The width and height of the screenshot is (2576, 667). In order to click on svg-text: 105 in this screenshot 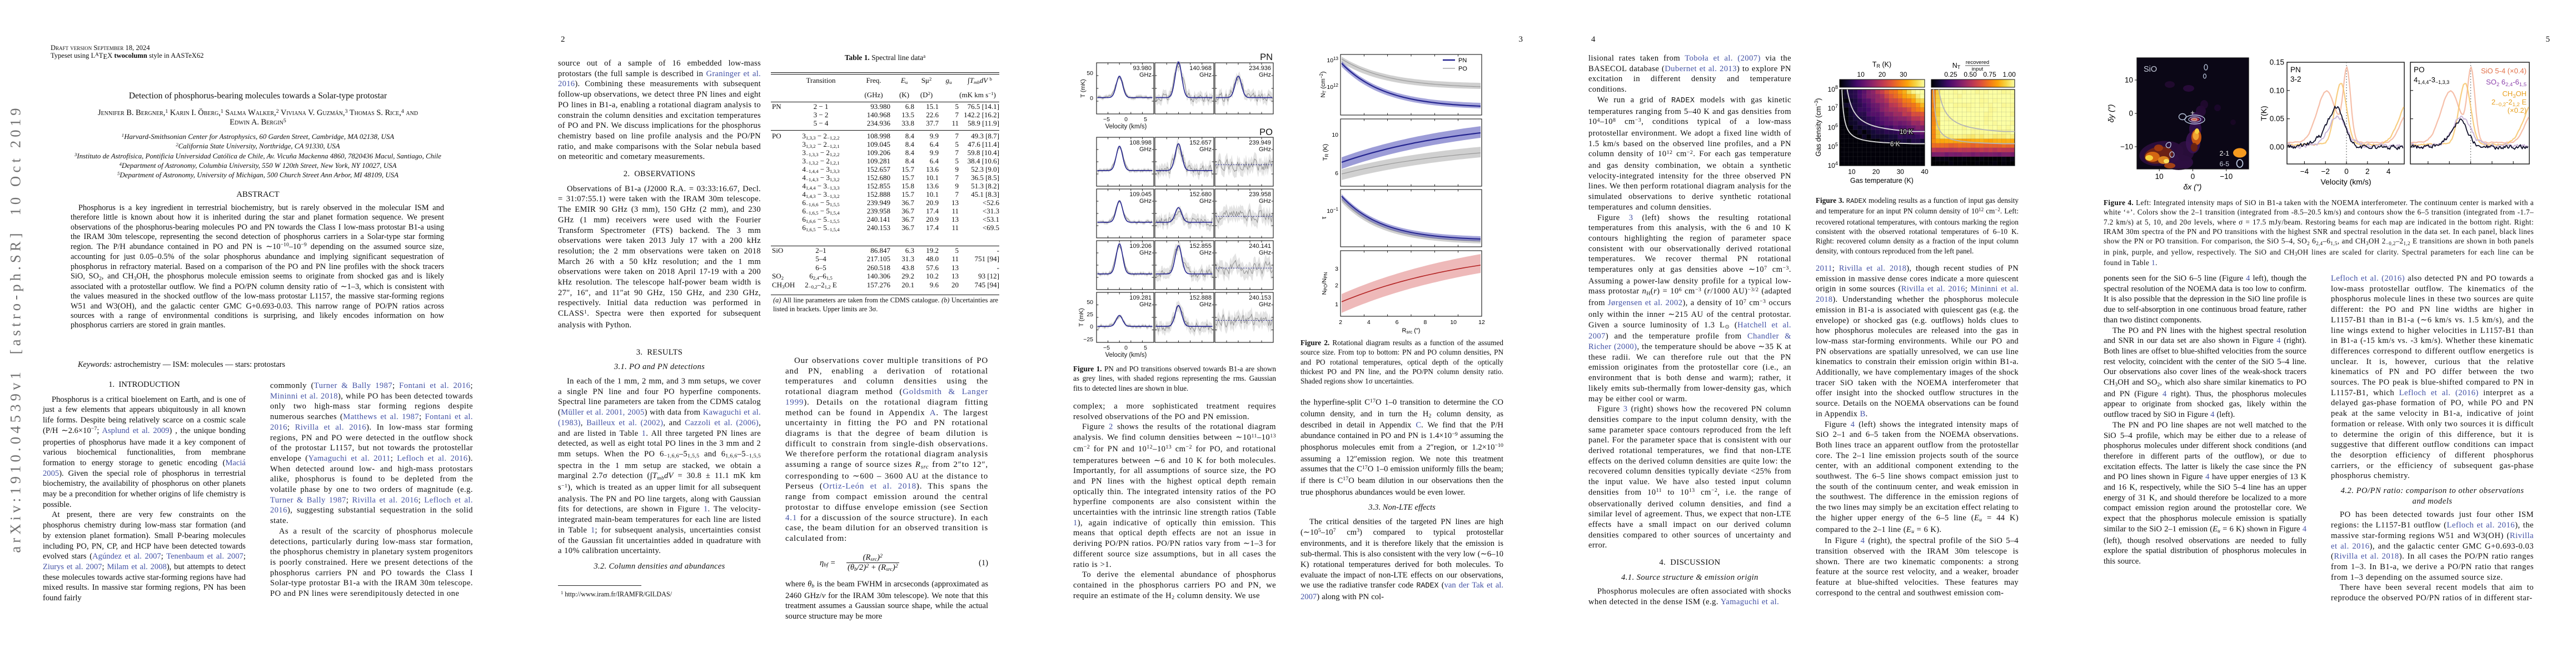, I will do `click(1833, 146)`.